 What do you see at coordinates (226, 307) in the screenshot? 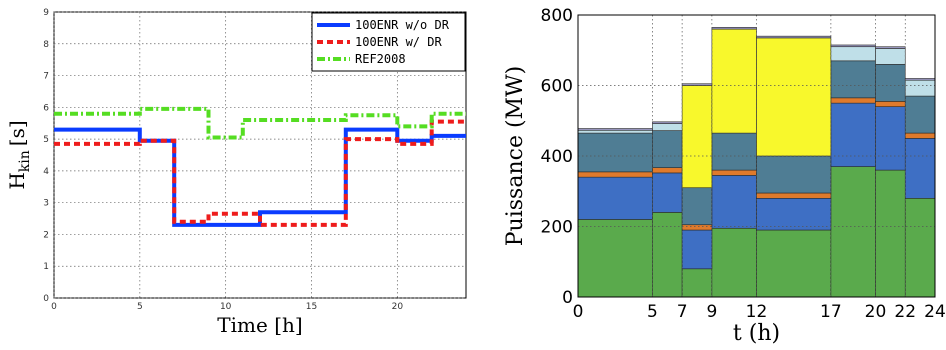
I see `left-x-tick-label: 10` at bounding box center [226, 307].